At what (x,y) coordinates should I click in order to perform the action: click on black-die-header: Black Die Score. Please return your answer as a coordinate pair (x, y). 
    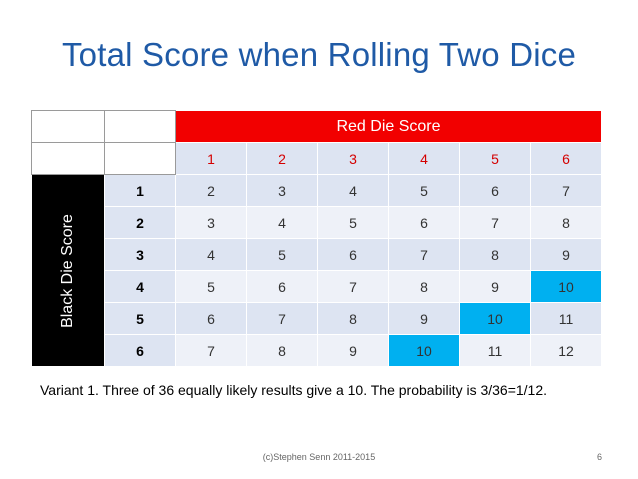
    Looking at the image, I should click on (68, 270).